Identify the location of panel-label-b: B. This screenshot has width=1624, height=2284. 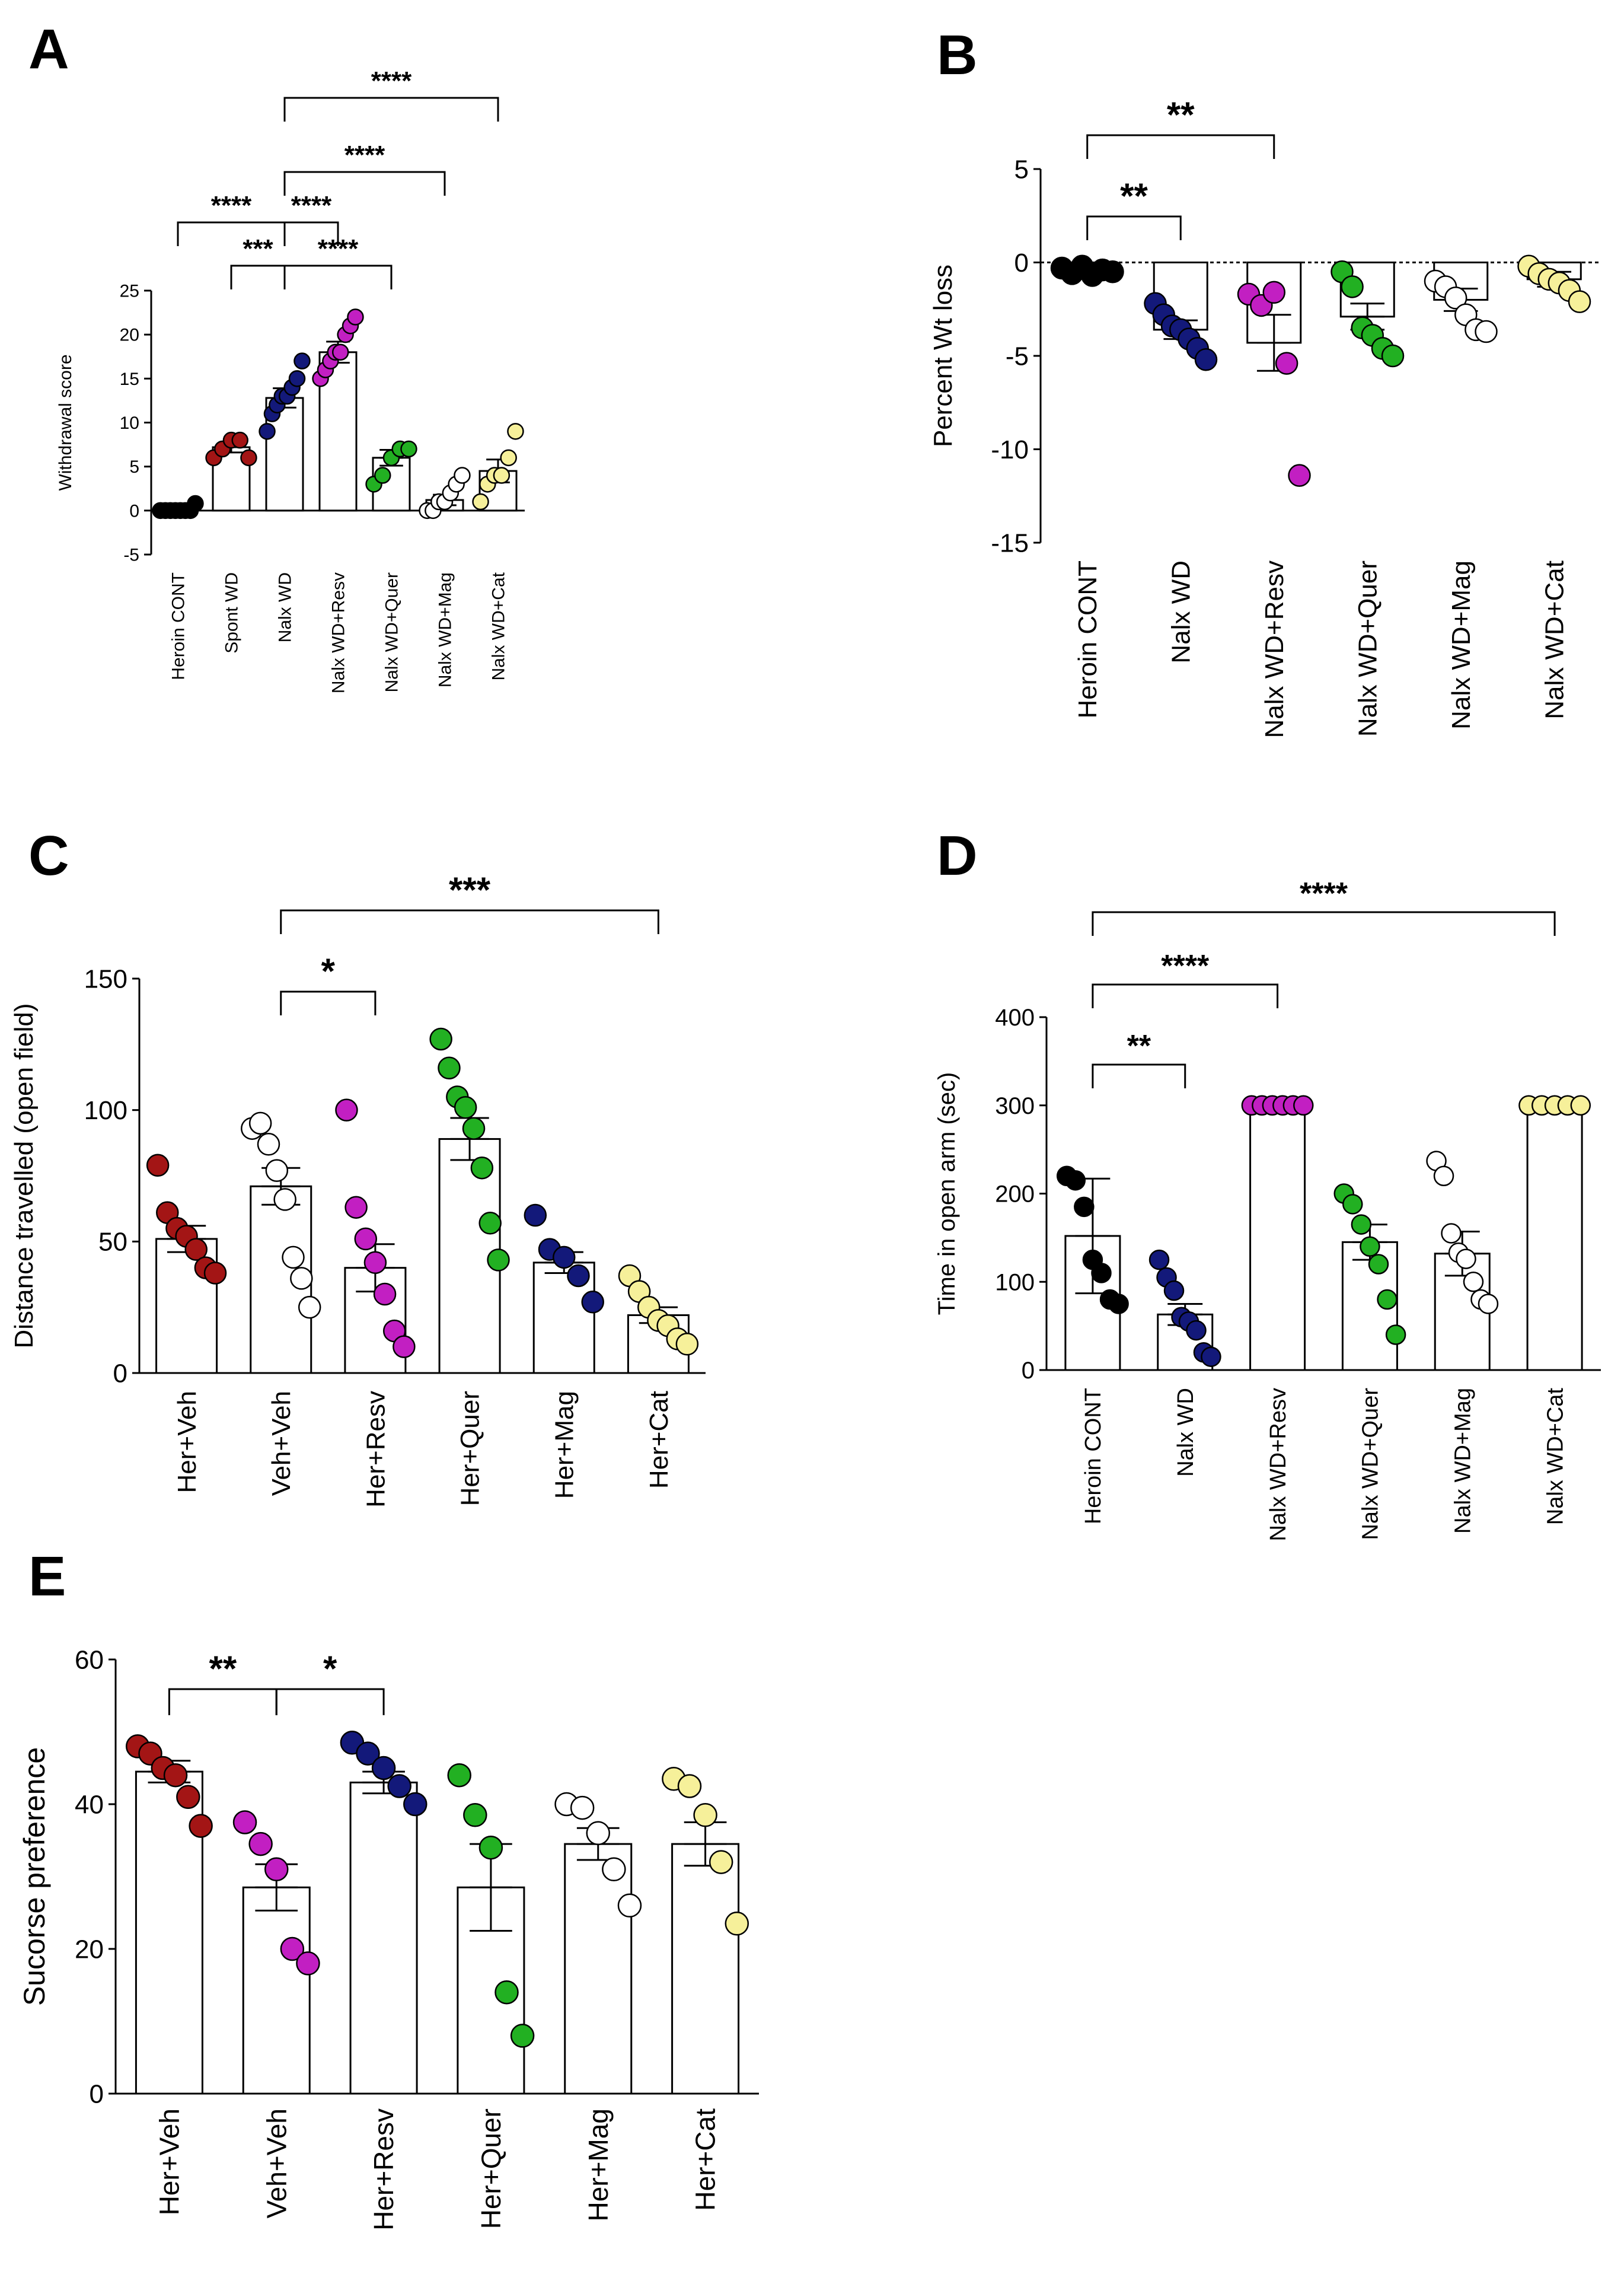
(957, 55).